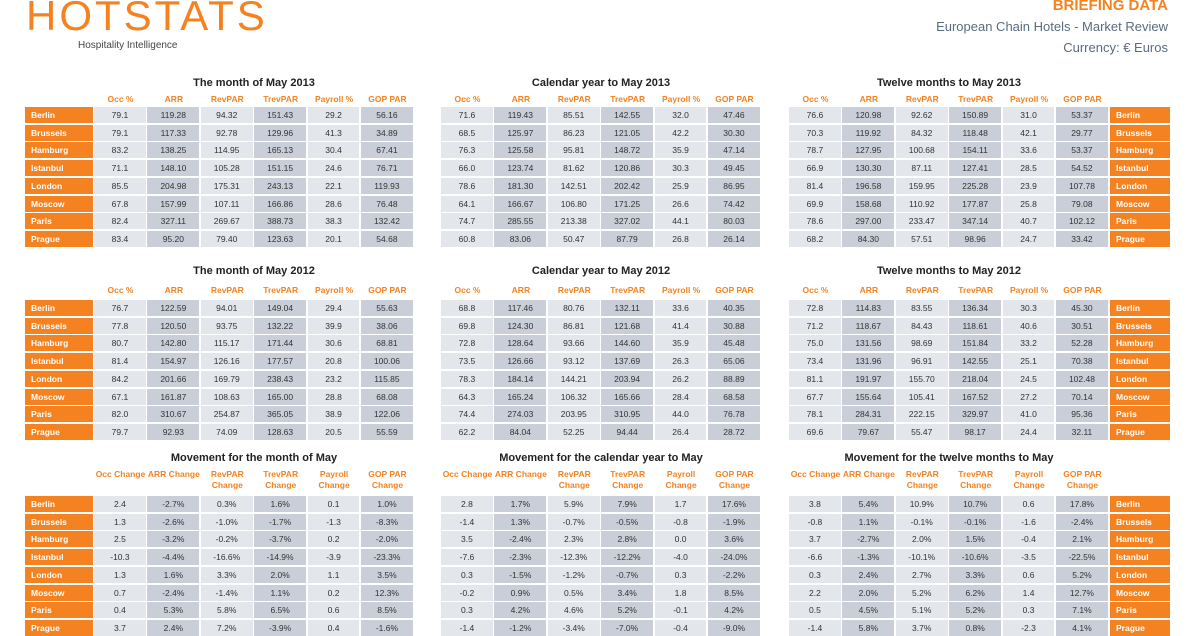  What do you see at coordinates (680, 343) in the screenshot?
I see `table-cell: 35.9` at bounding box center [680, 343].